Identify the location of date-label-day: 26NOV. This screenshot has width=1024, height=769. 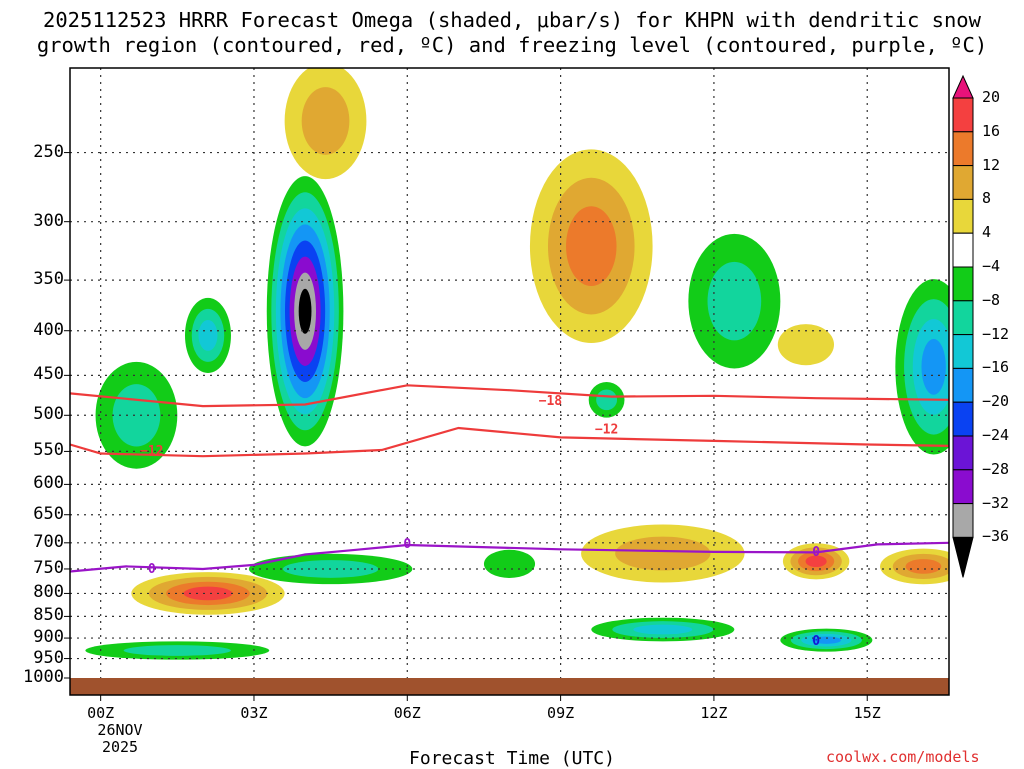
(120, 730).